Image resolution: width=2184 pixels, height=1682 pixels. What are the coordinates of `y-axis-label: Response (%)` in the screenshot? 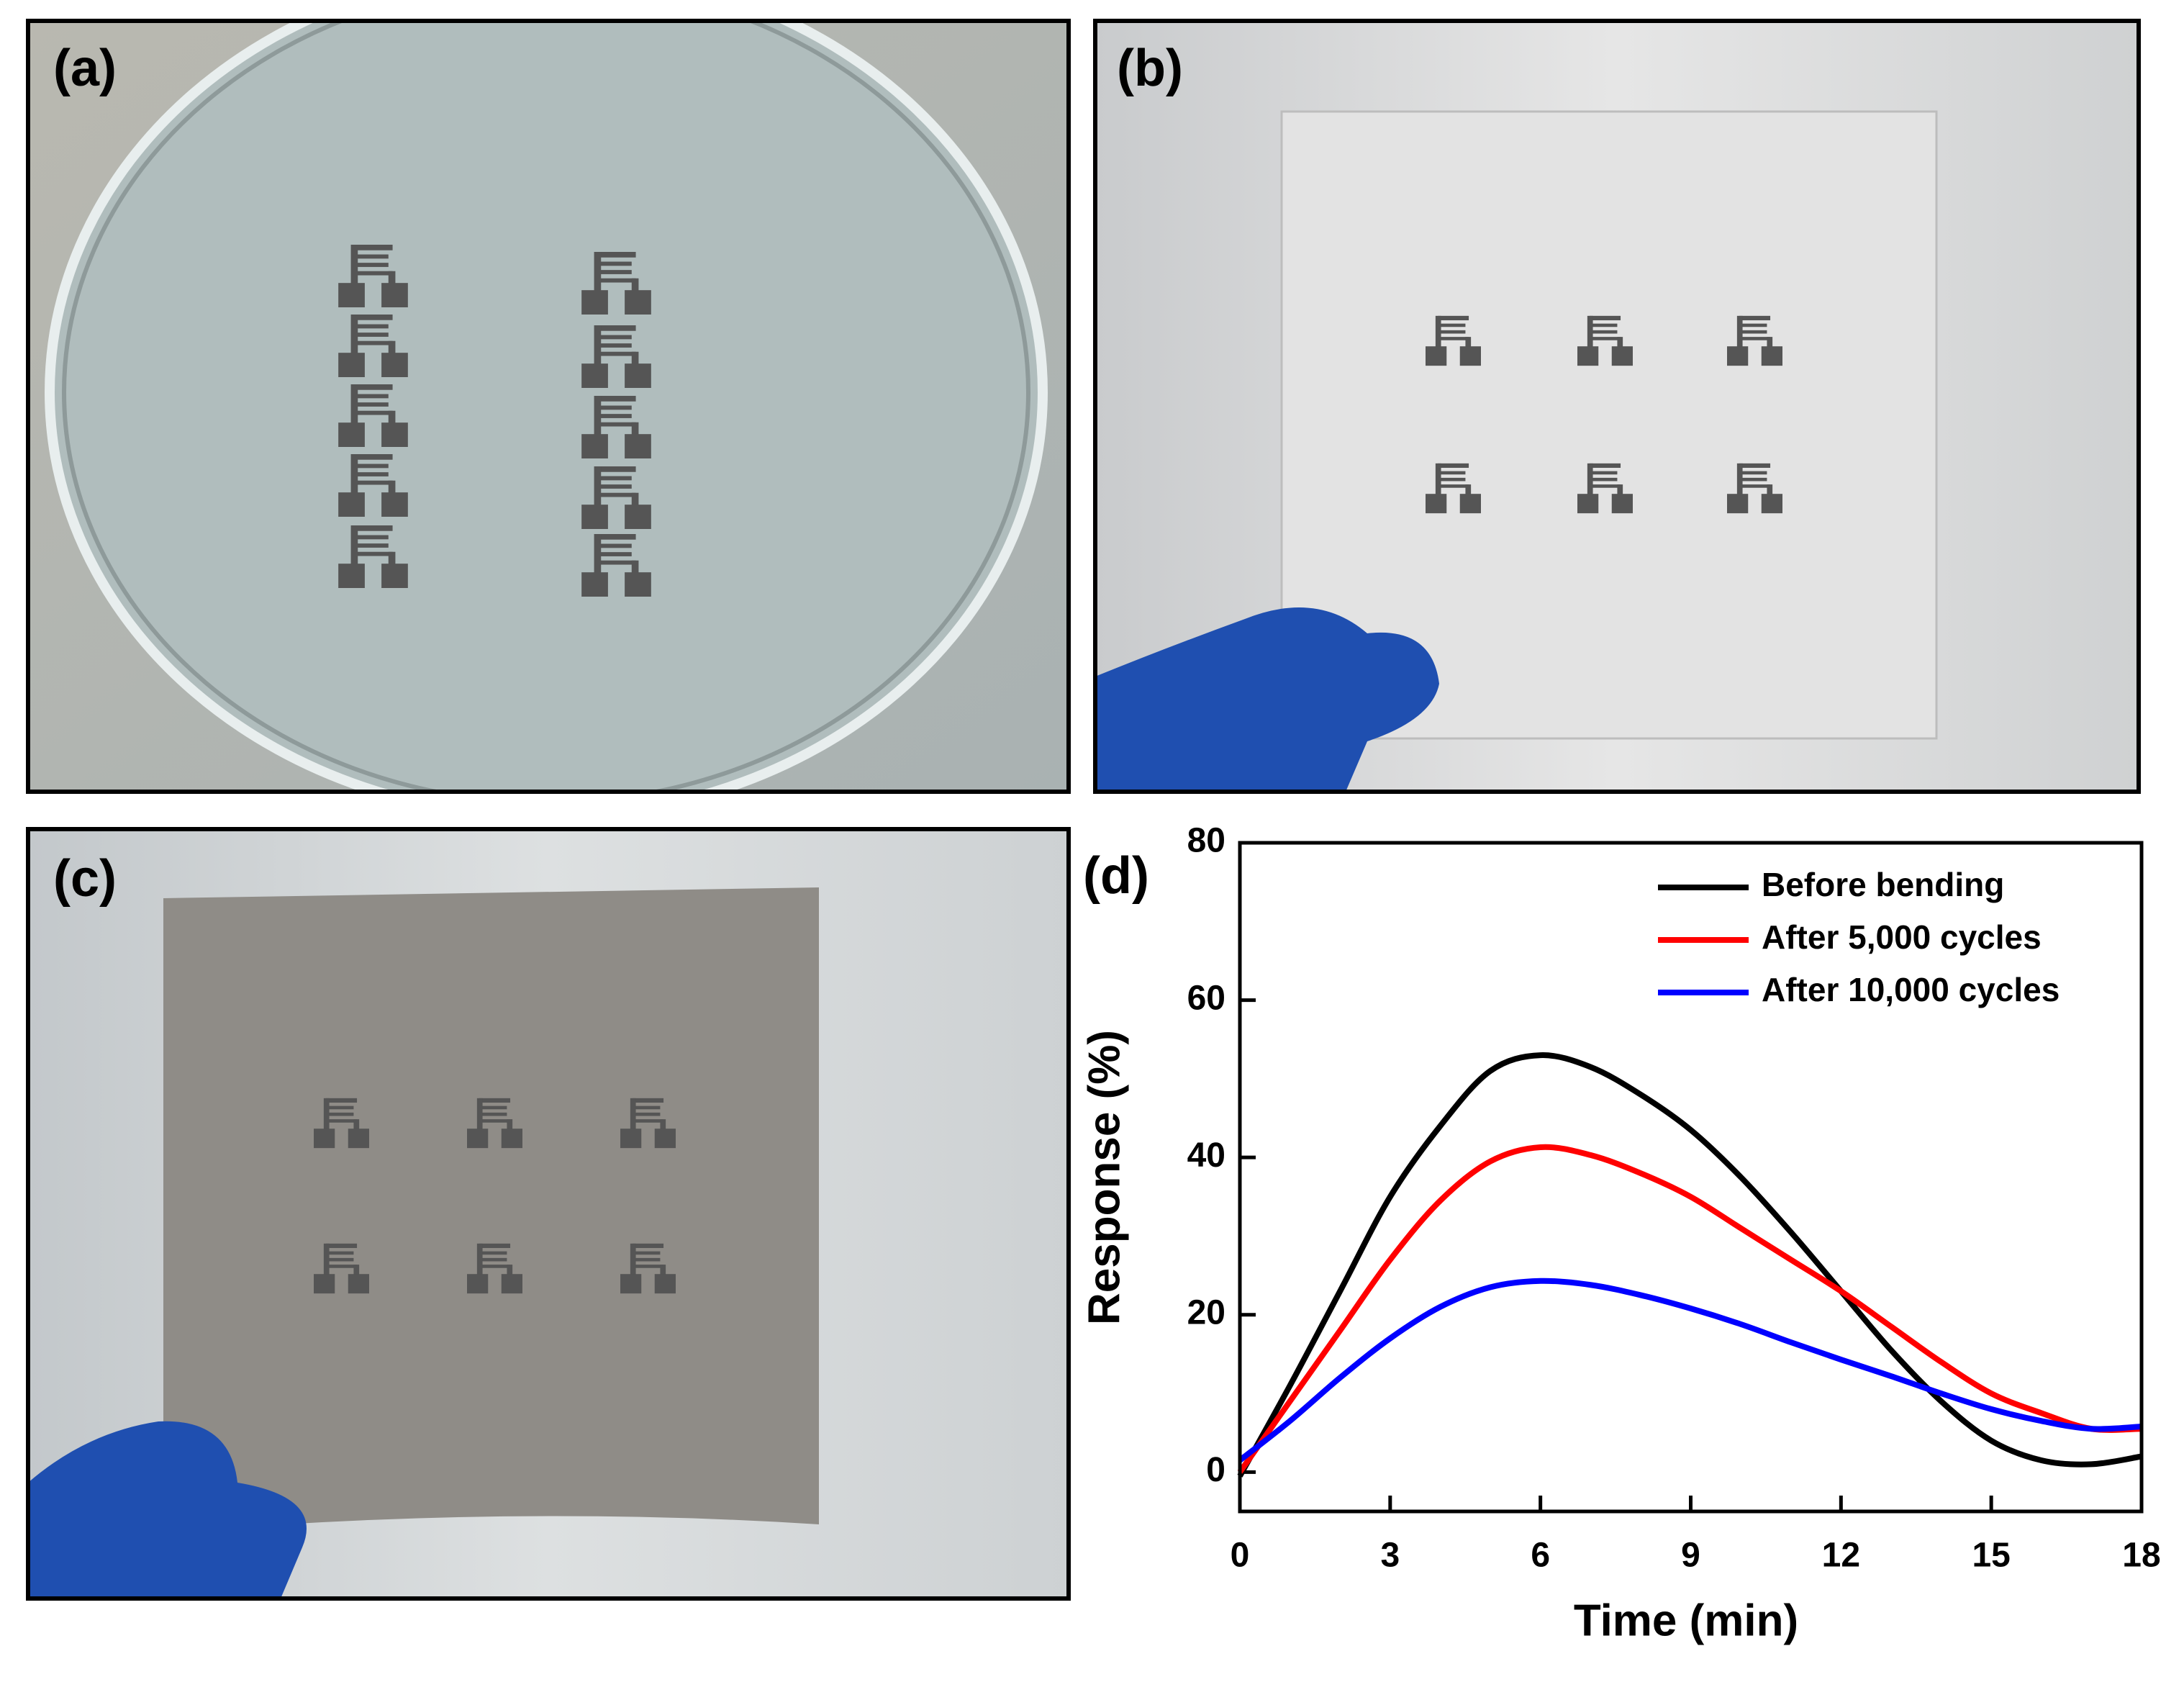 It's located at (1104, 1178).